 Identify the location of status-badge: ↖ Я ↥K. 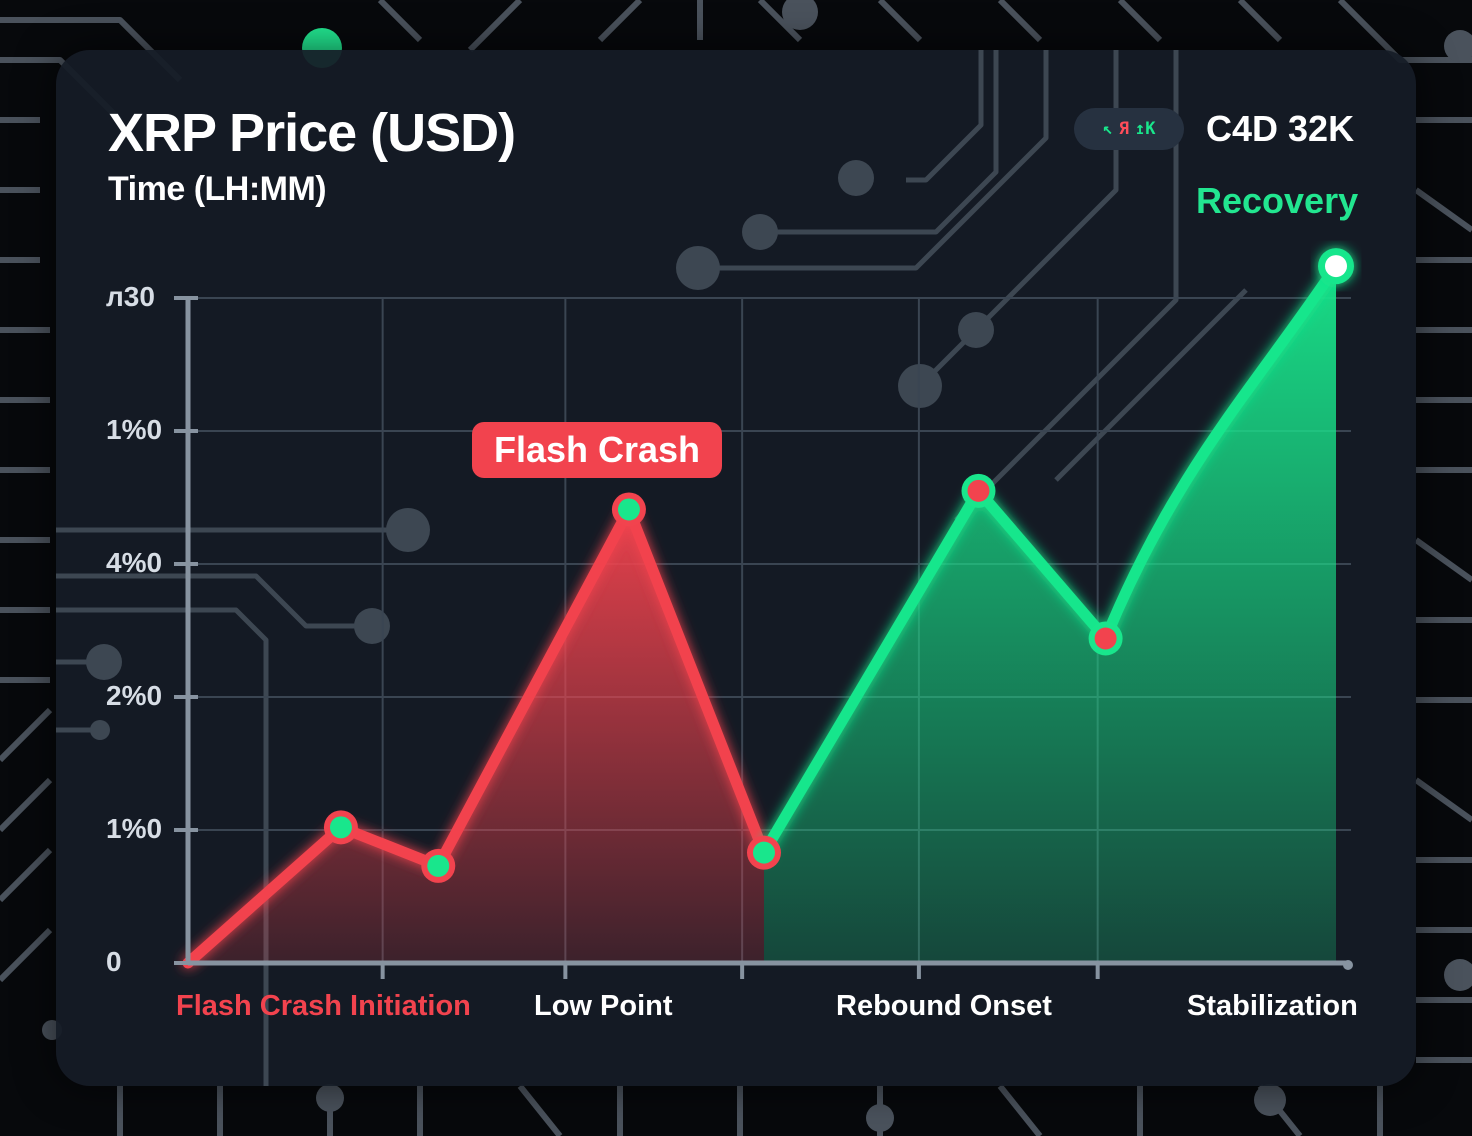
(1129, 129).